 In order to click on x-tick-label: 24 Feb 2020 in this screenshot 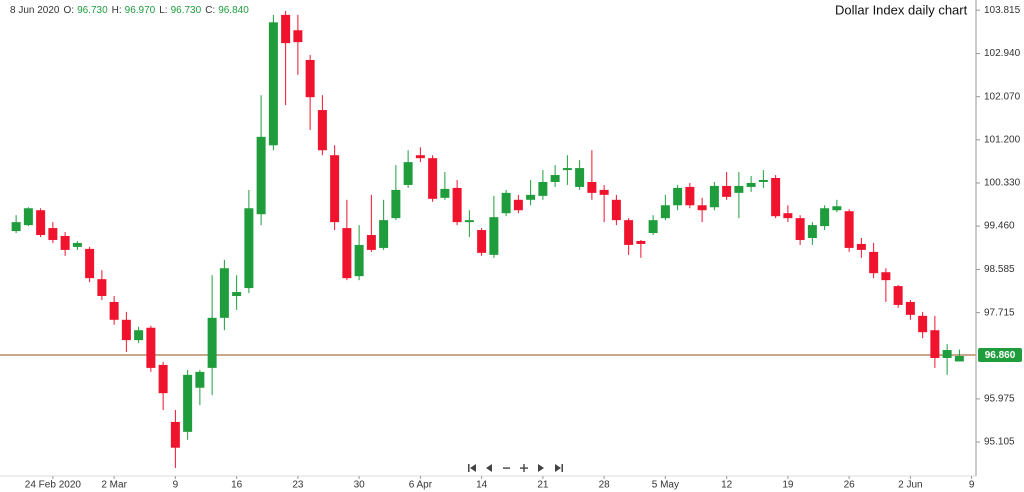, I will do `click(53, 485)`.